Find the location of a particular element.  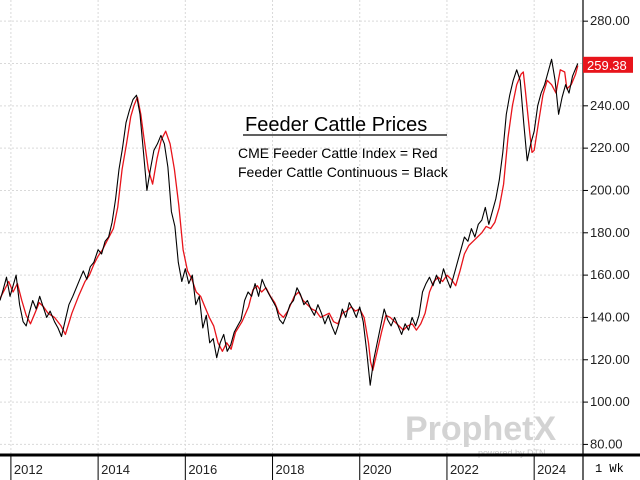

x-tick-label: 2016 is located at coordinates (202, 469).